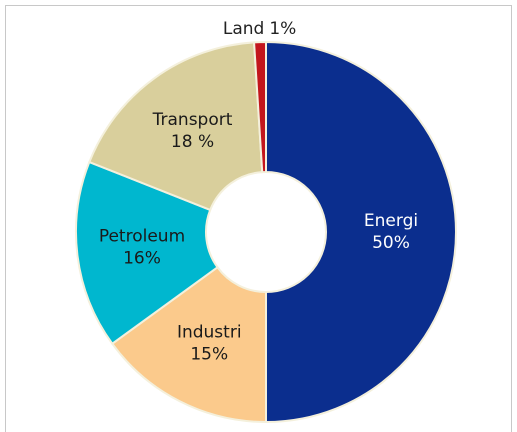 The height and width of the screenshot is (432, 517). I want to click on segment-label: Petroleum 16%, so click(142, 248).